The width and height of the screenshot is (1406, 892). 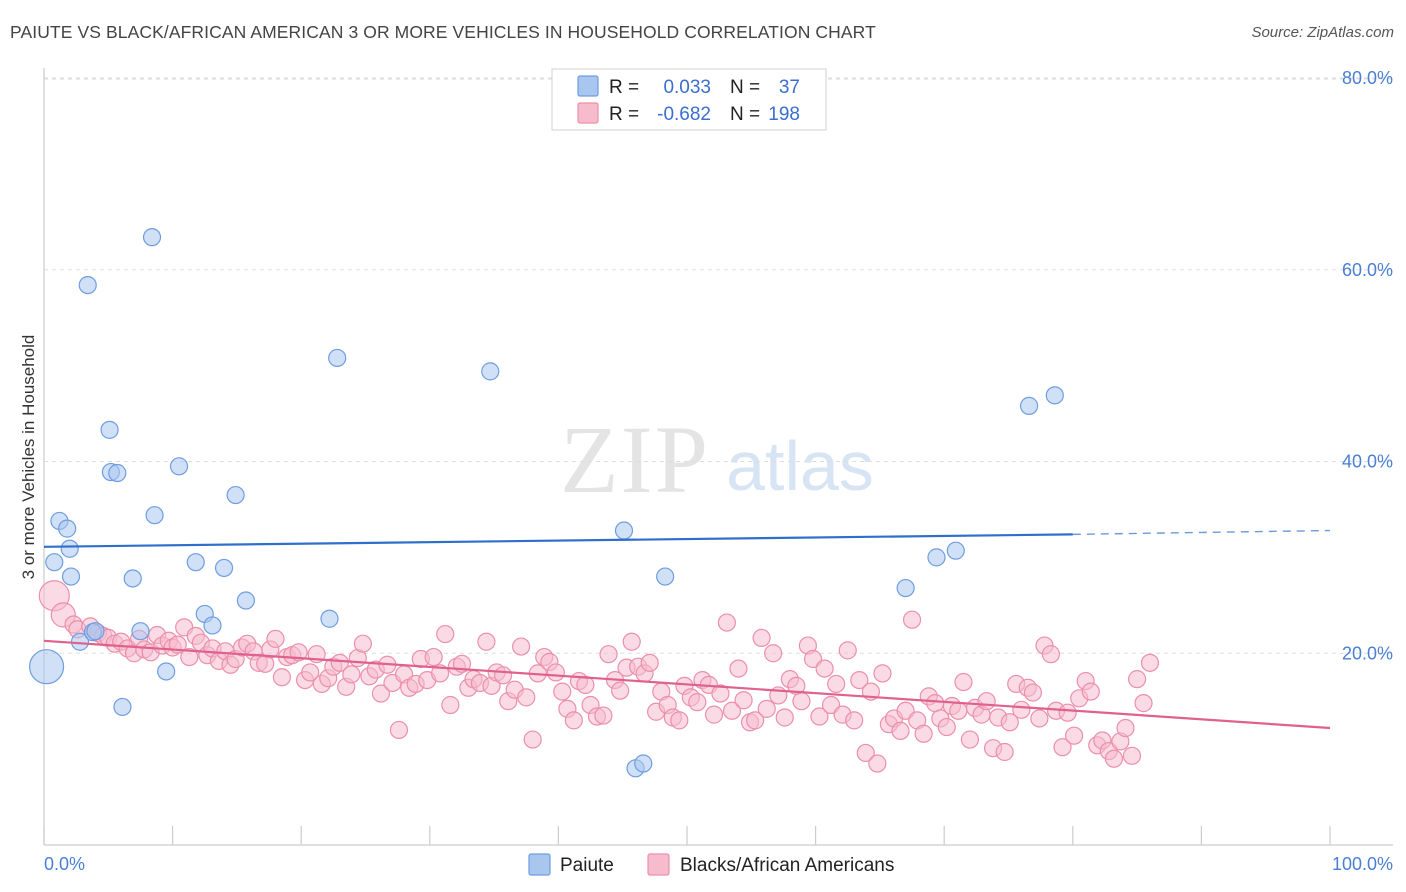 I want to click on watermark: ZIP atlas, so click(x=717, y=459).